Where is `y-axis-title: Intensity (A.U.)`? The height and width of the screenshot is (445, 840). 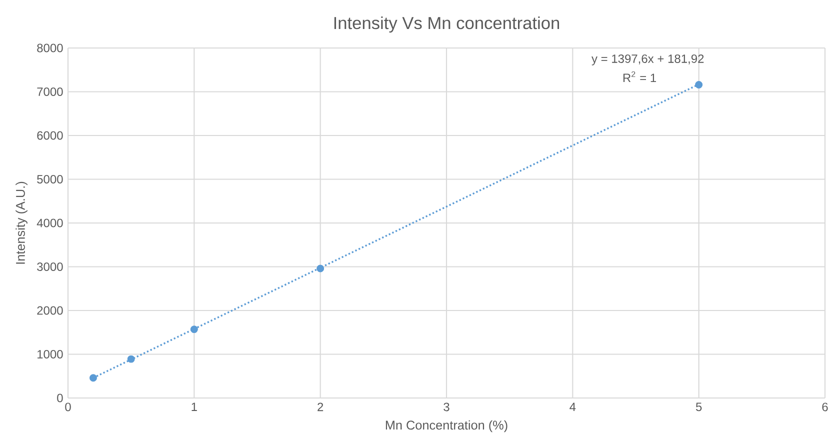
y-axis-title: Intensity (A.U.) is located at coordinates (22, 223).